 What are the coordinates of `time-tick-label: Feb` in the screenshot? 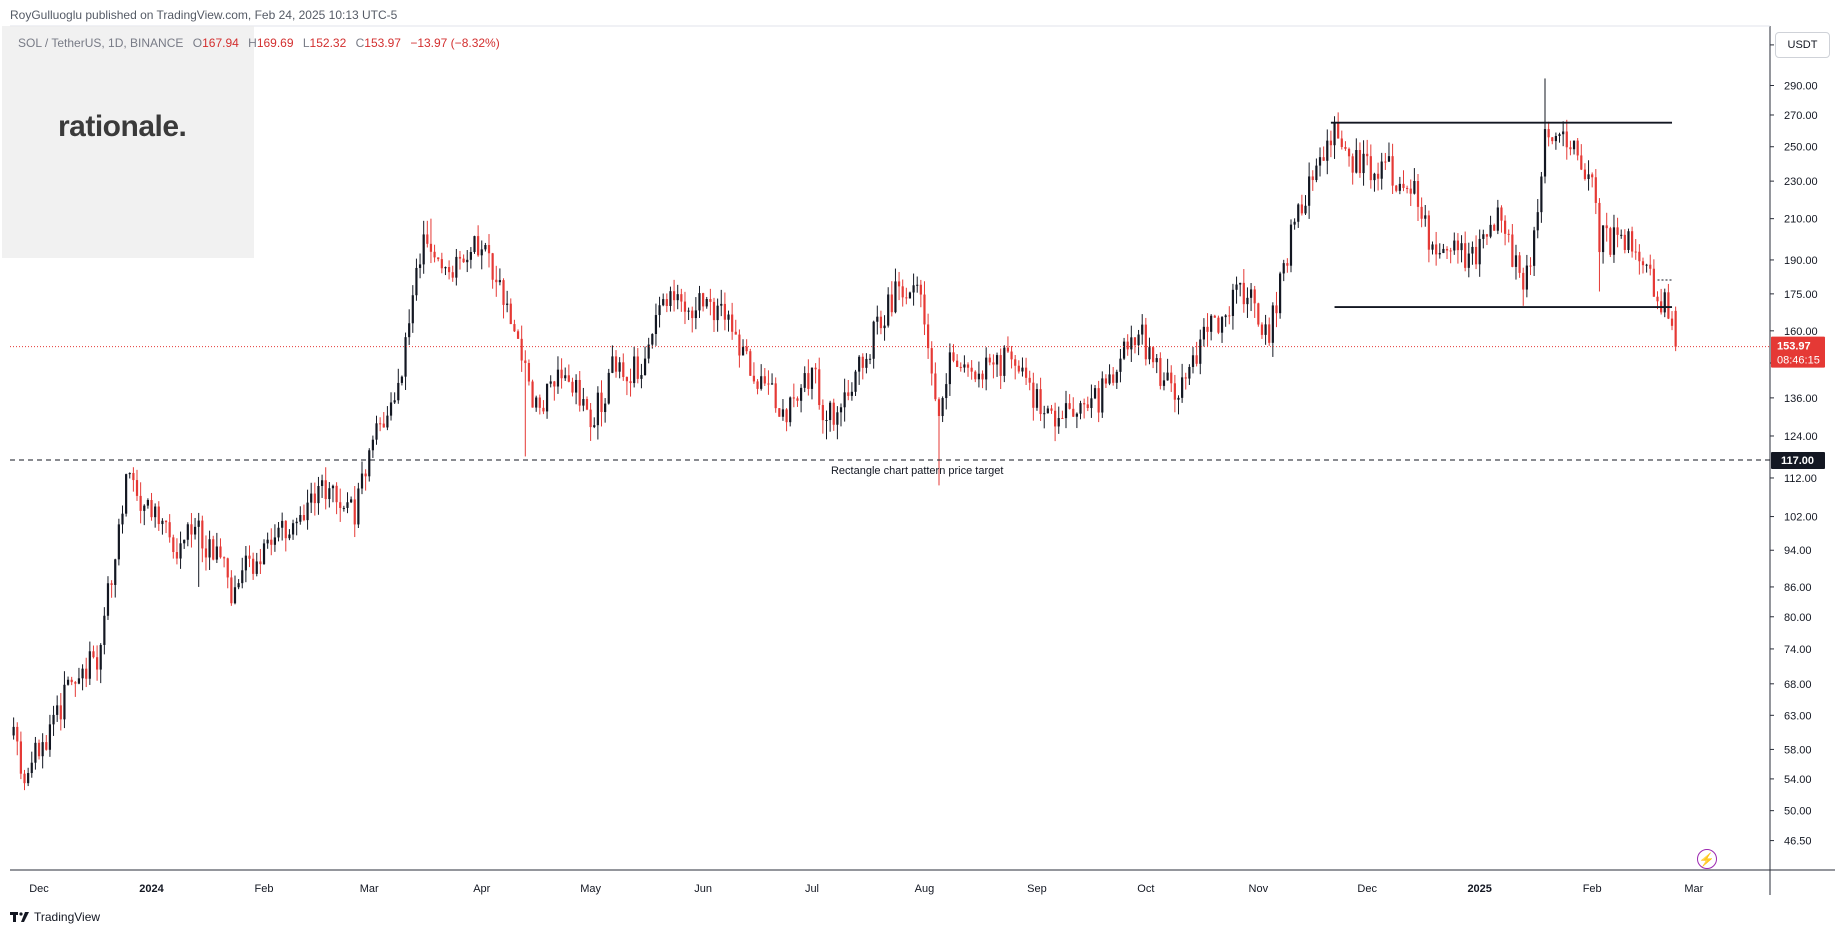 It's located at (264, 889).